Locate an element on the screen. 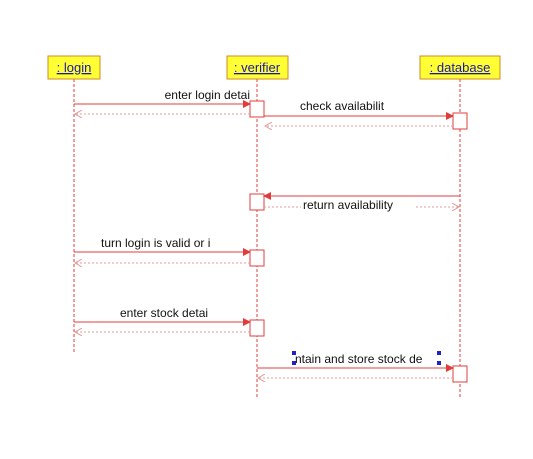 The image size is (533, 459). lifeline-database-label: : database is located at coordinates (460, 67).